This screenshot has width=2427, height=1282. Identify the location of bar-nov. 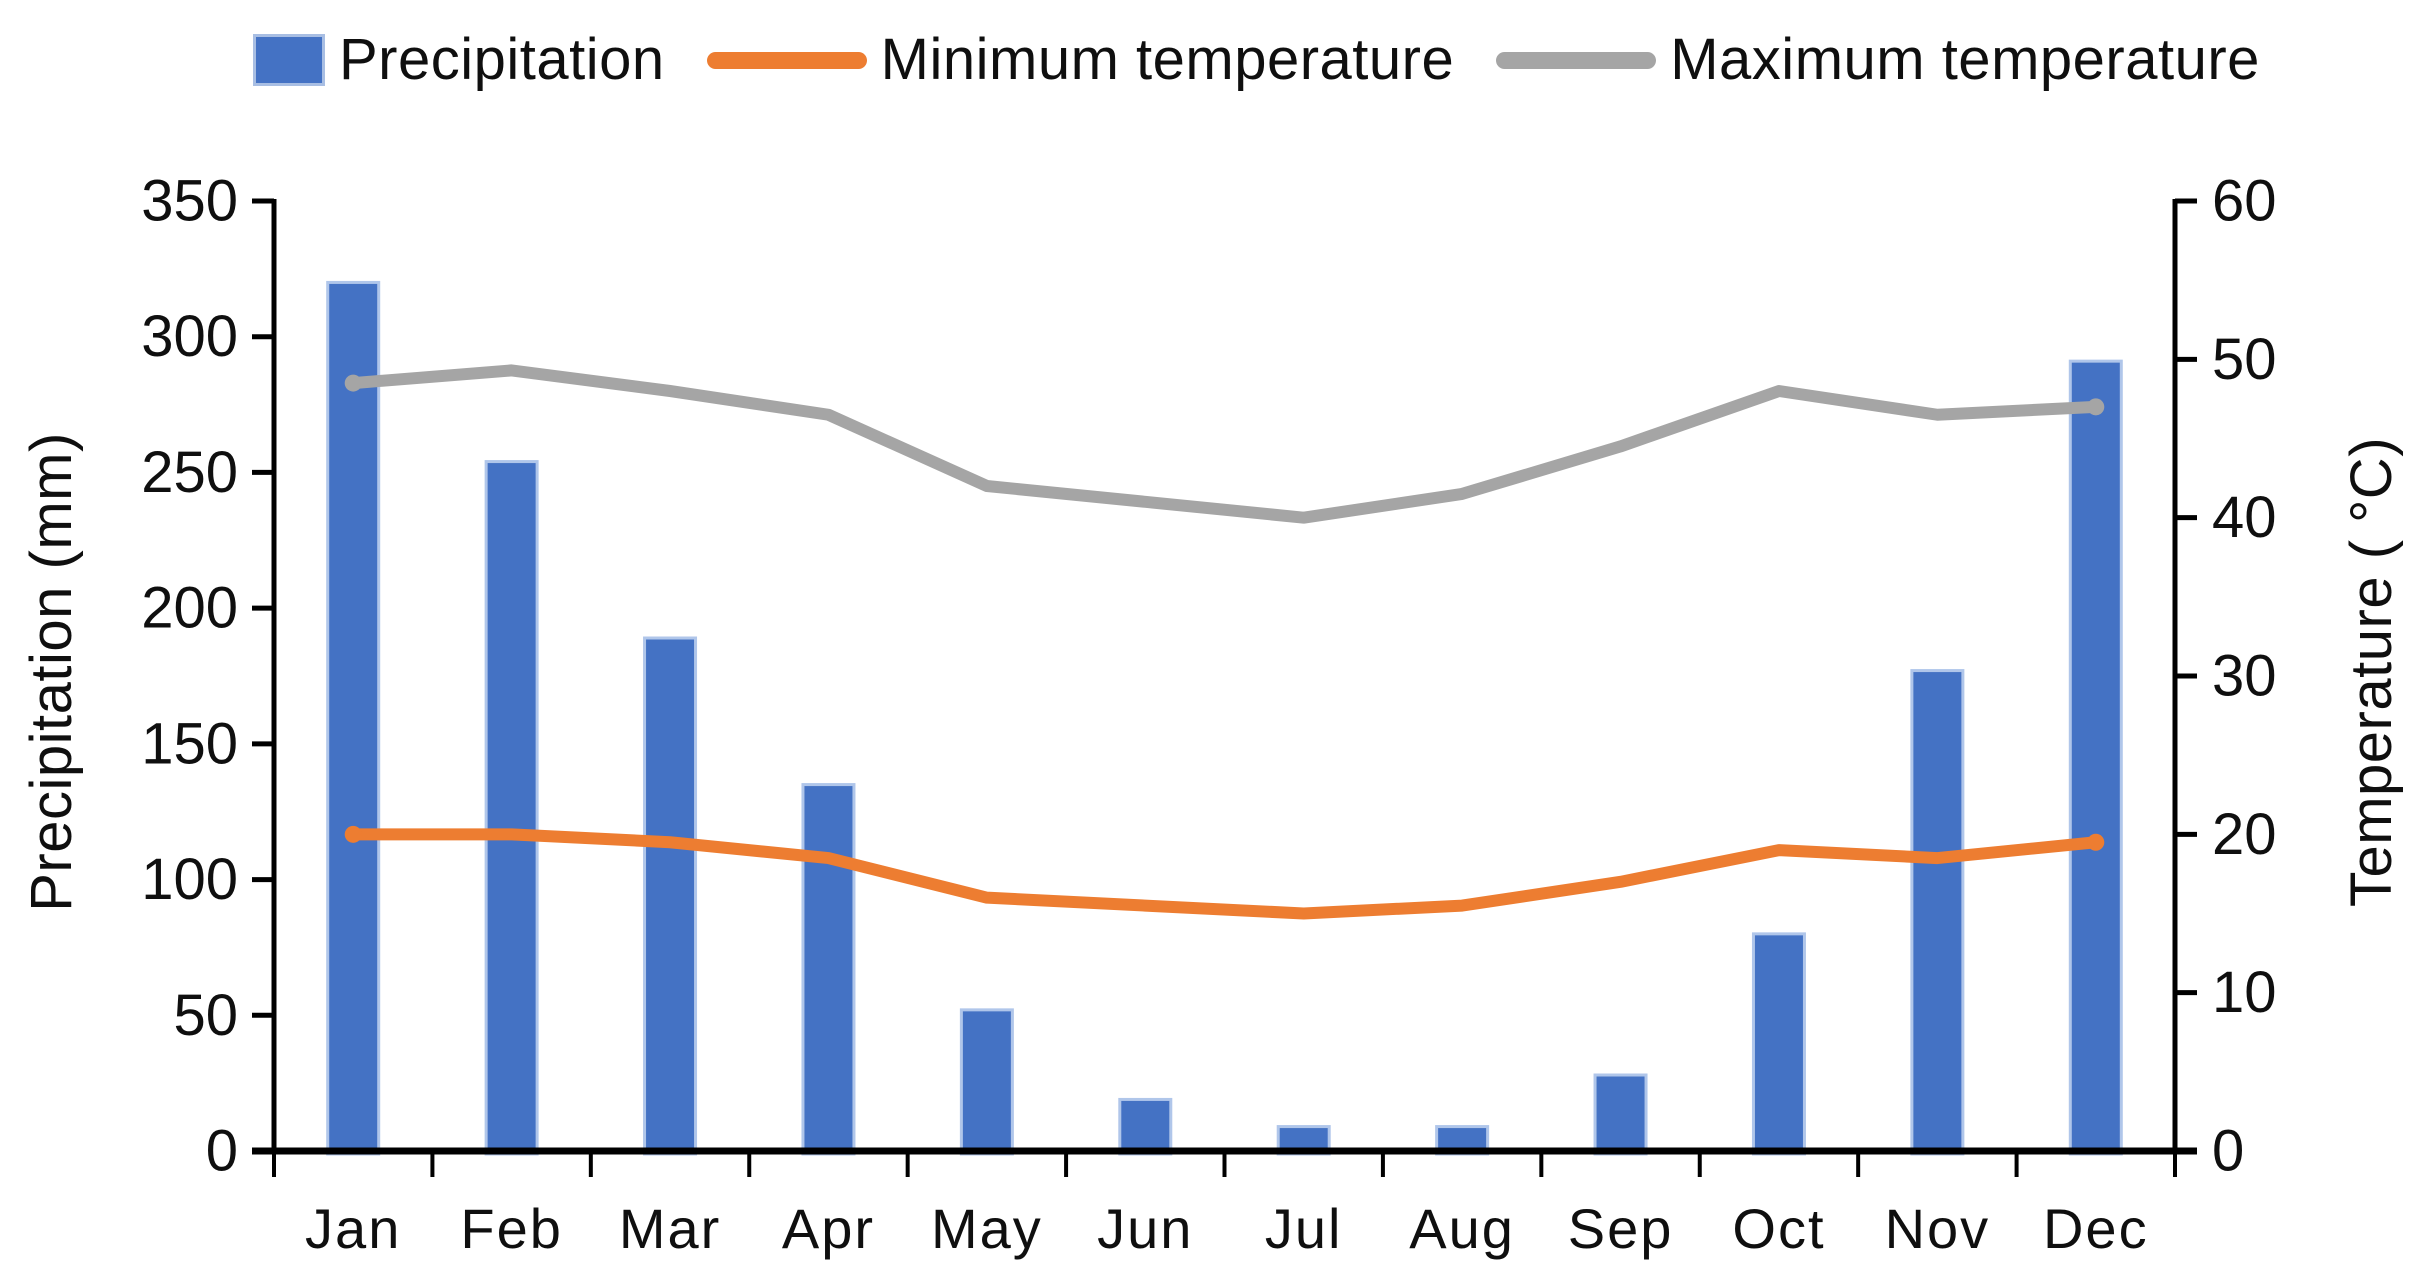
(1937, 912).